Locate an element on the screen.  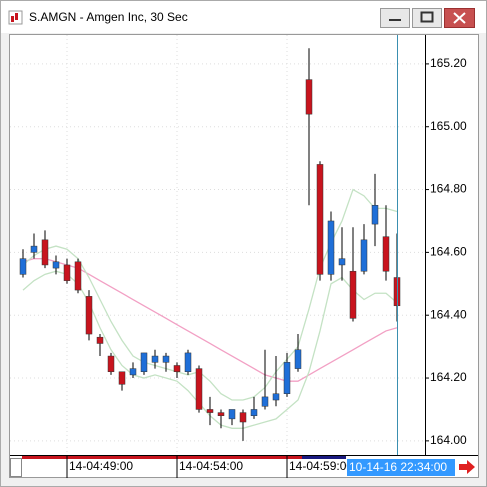
x-tick-label: 14-04:54:00 is located at coordinates (211, 466).